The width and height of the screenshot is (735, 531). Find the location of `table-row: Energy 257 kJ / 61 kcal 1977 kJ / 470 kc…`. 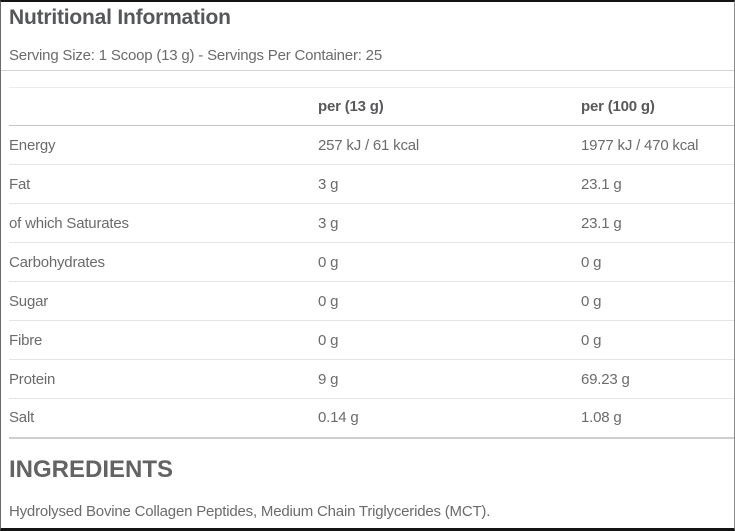

table-row: Energy 257 kJ / 61 kcal 1977 kJ / 470 kc… is located at coordinates (371, 145).